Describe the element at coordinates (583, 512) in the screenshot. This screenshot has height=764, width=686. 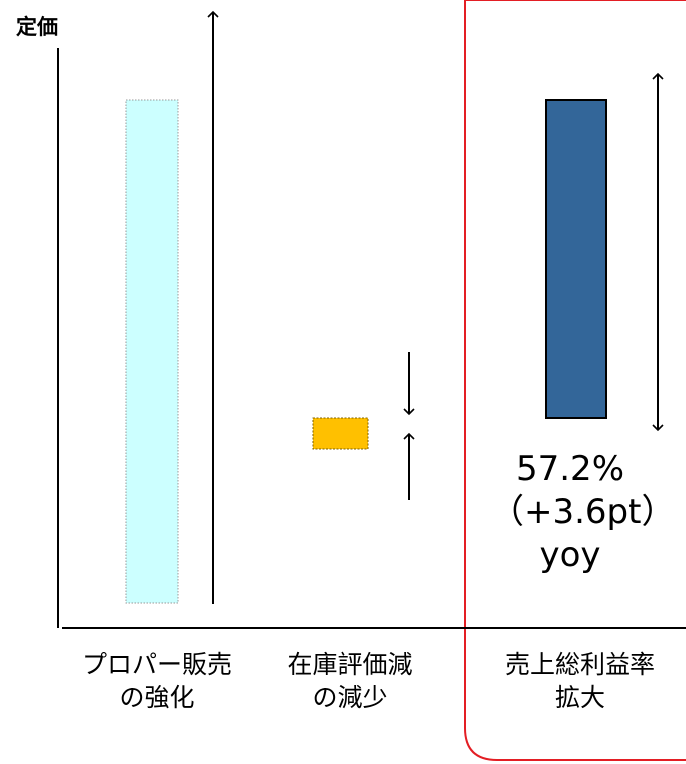
I see `gross-margin-result-text: 57.2% （+3.6pt） yoy` at that location.